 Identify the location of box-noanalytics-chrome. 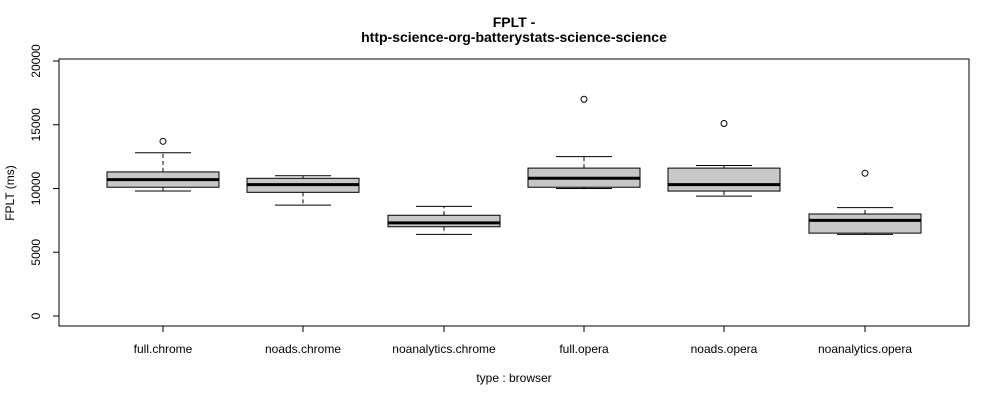
(444, 220).